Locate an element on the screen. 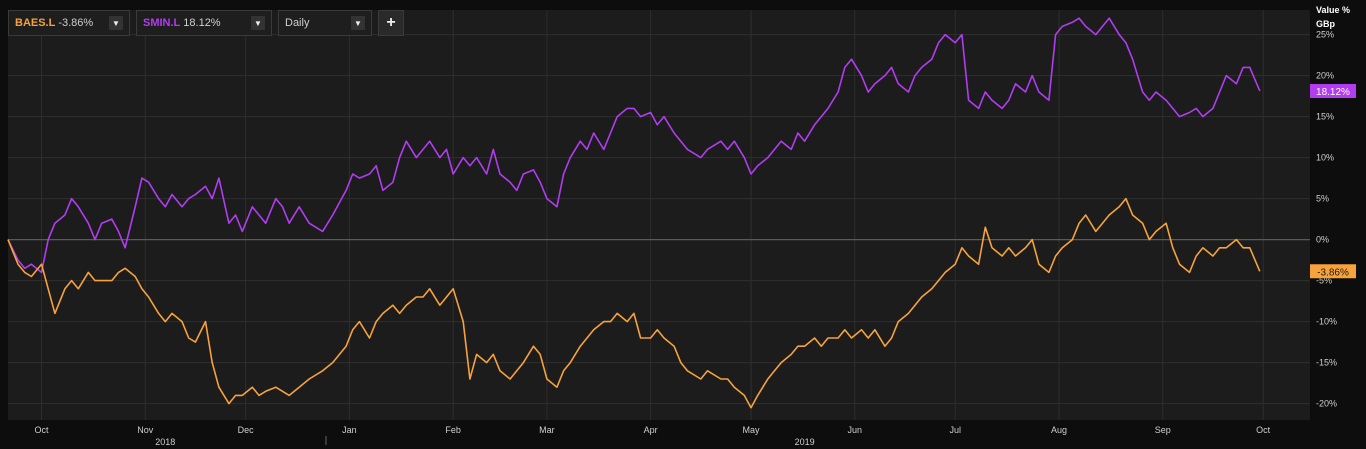 The image size is (1366, 449). y-tick-label: 5% is located at coordinates (1322, 199).